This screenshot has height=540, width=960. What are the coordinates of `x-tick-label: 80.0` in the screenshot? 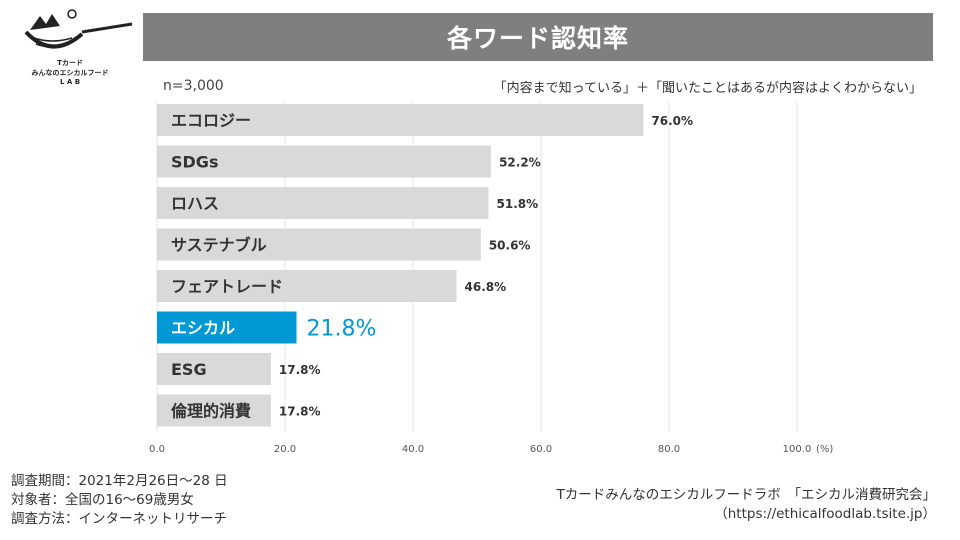 It's located at (669, 449).